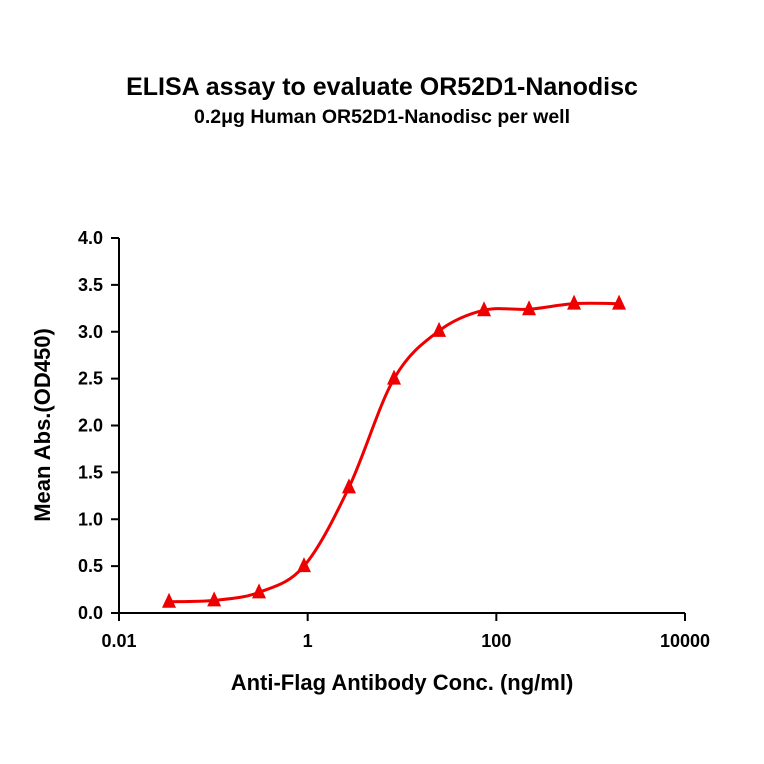 The width and height of the screenshot is (764, 764). Describe the element at coordinates (496, 641) in the screenshot. I see `x-tick-label: 100` at that location.